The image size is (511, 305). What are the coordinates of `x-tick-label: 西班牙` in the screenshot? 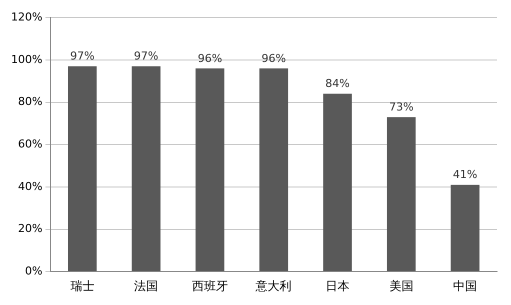 It's located at (210, 285).